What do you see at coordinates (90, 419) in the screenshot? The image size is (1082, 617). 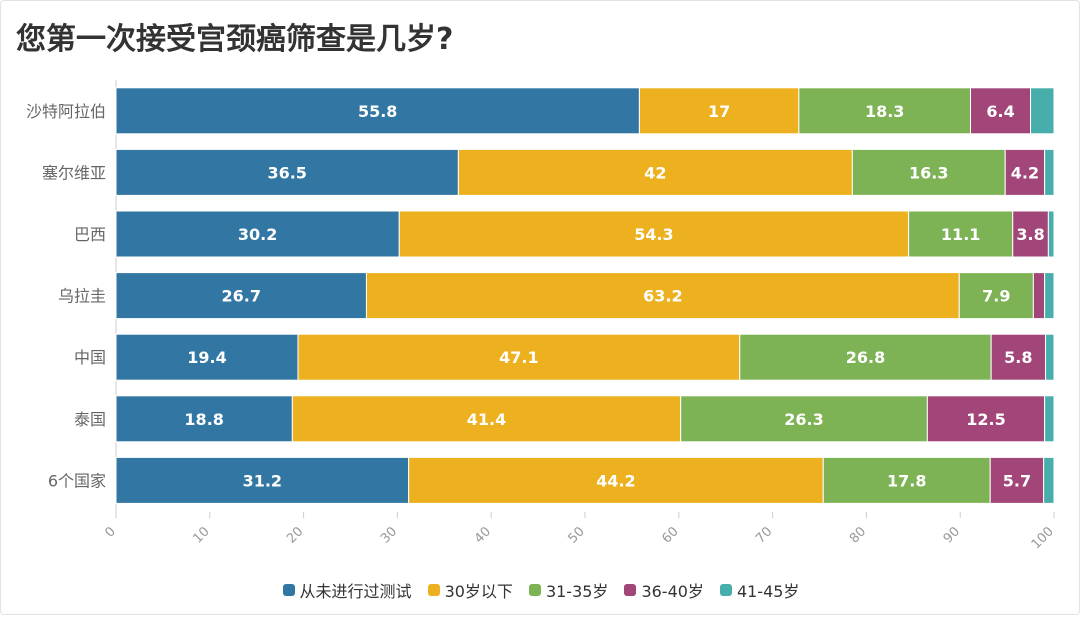 I see `category-label: 泰国` at bounding box center [90, 419].